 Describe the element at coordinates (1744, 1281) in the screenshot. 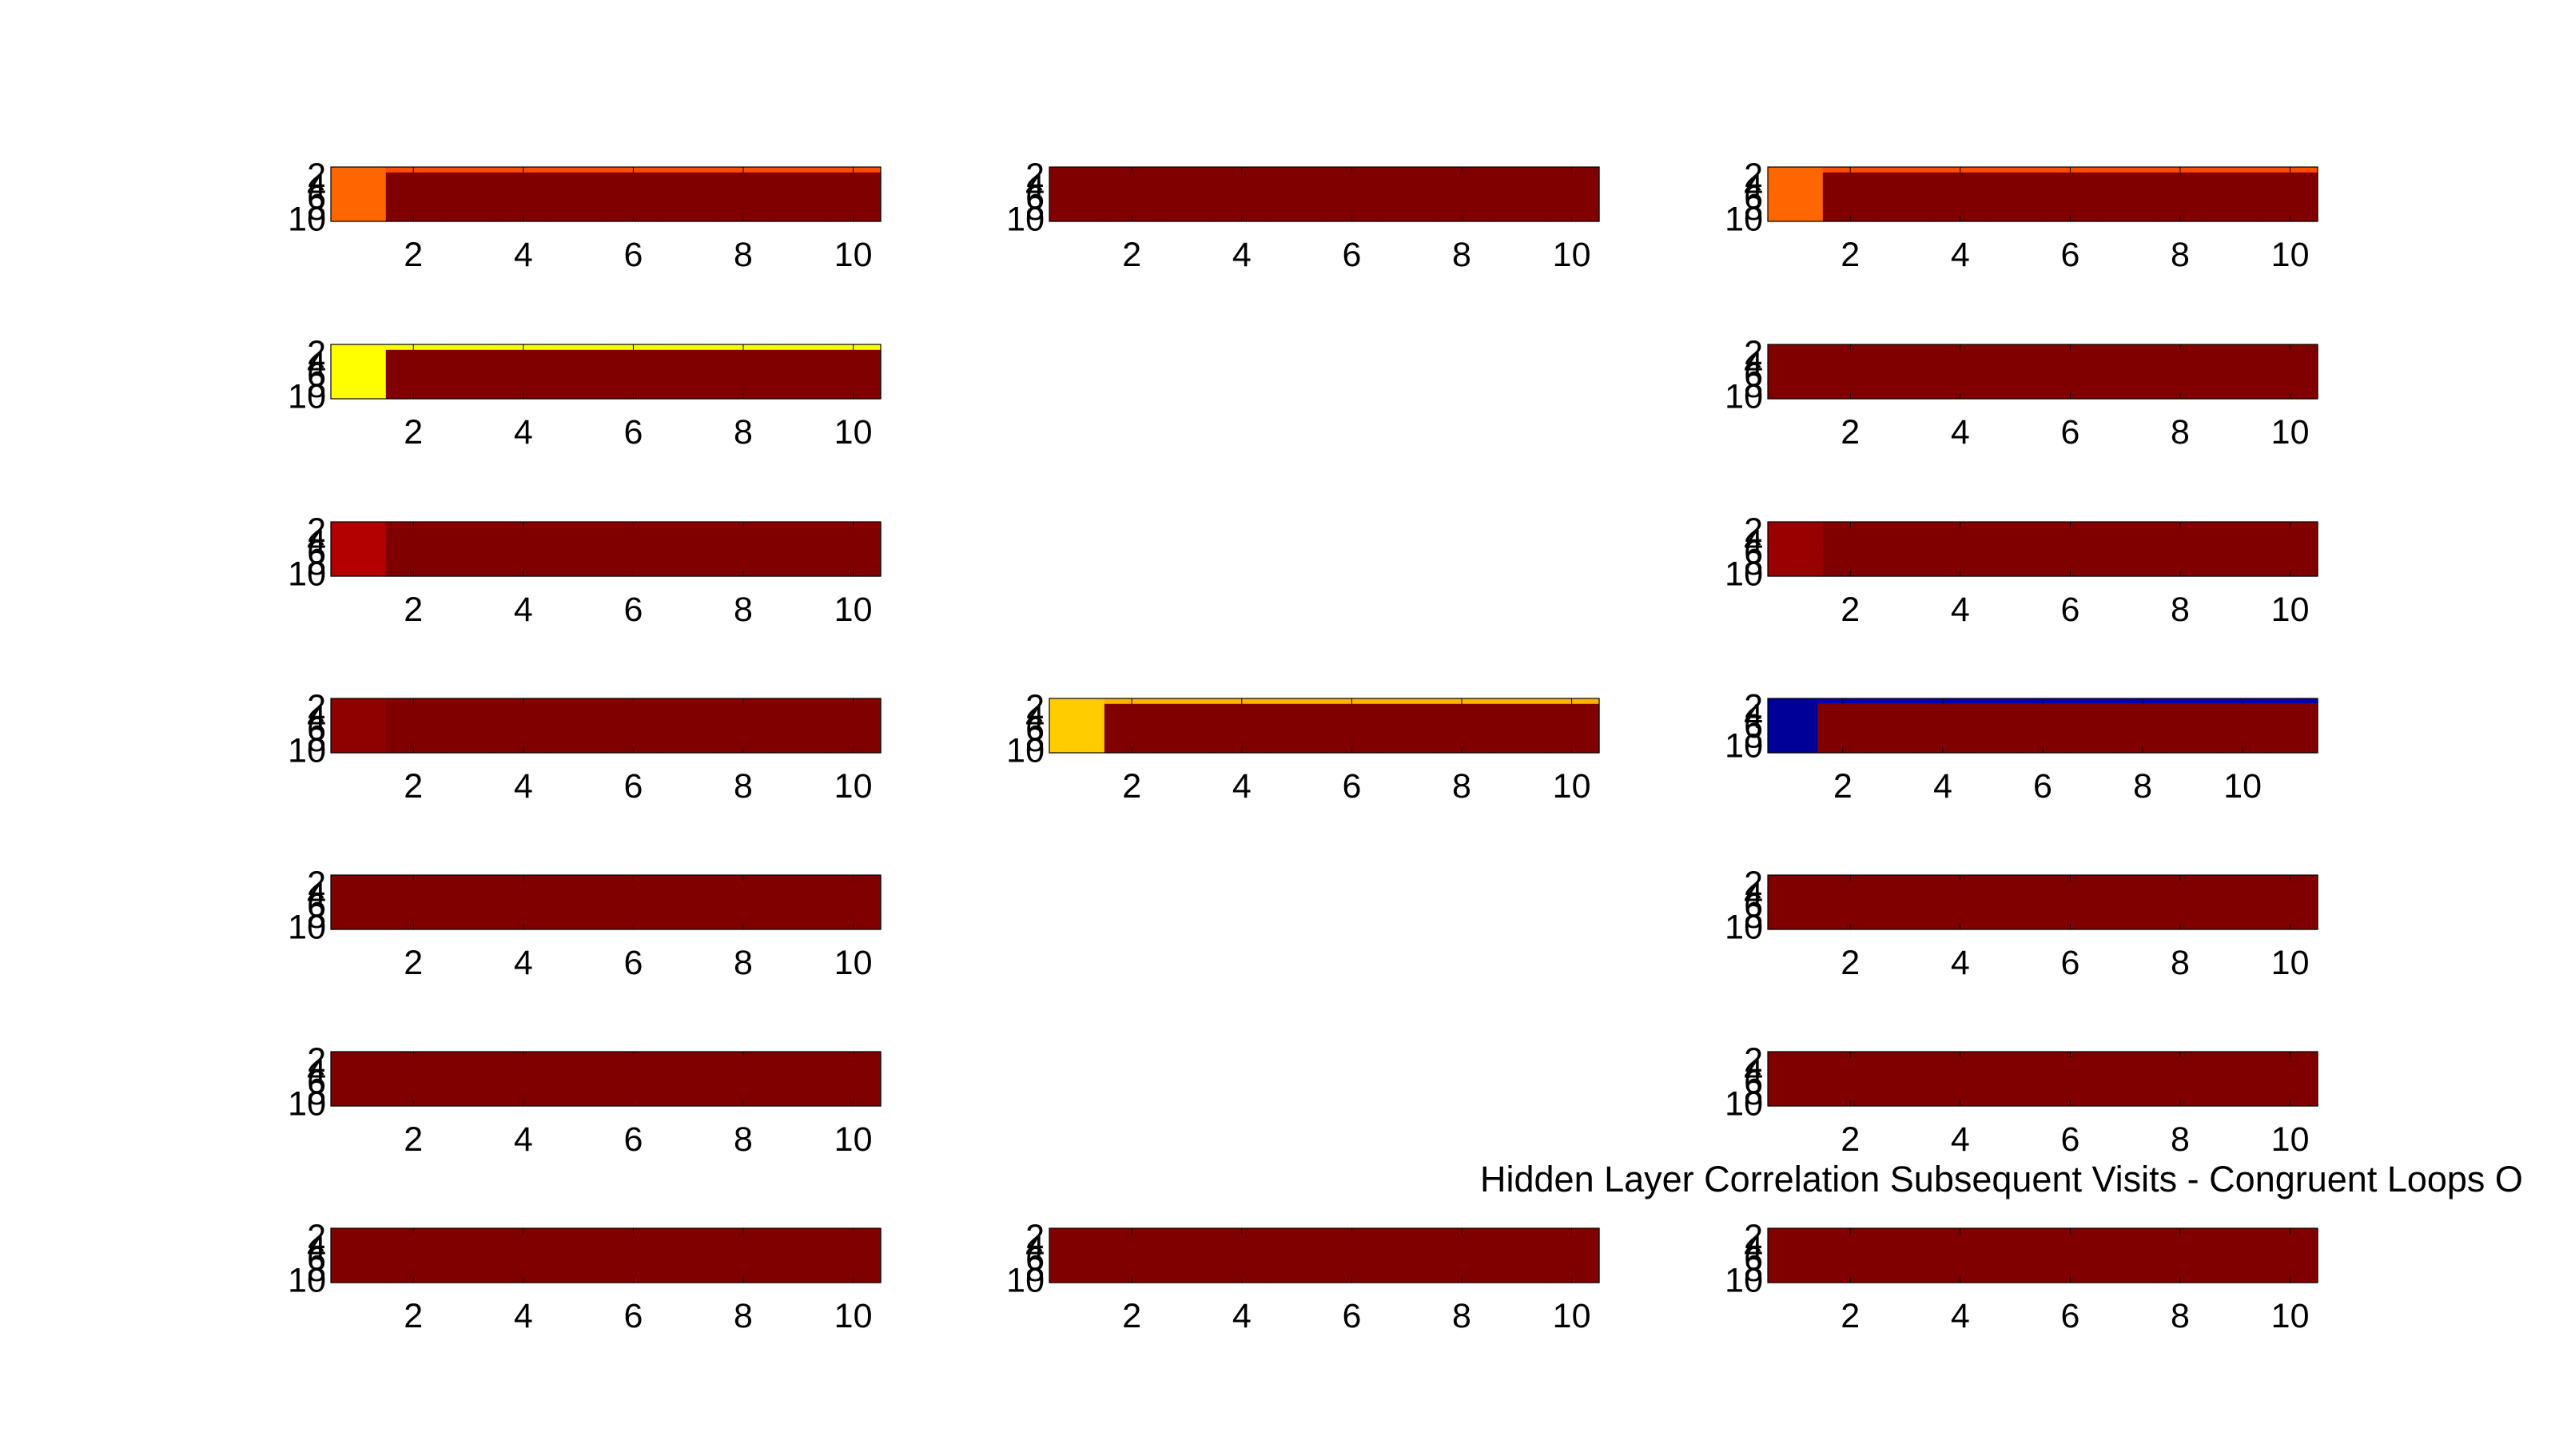

I see `y-tick-label: 10` at that location.